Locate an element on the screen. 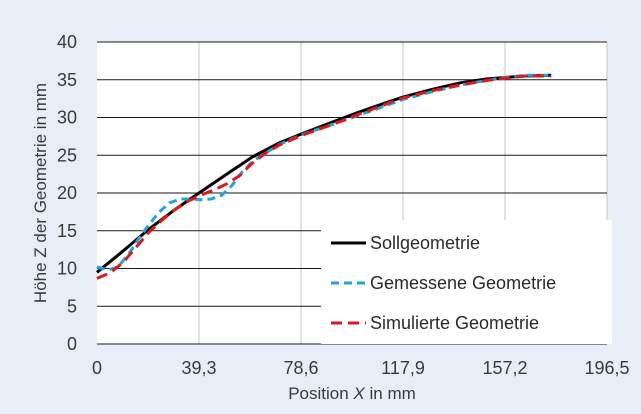  y-tick-label: 5 is located at coordinates (72, 306).